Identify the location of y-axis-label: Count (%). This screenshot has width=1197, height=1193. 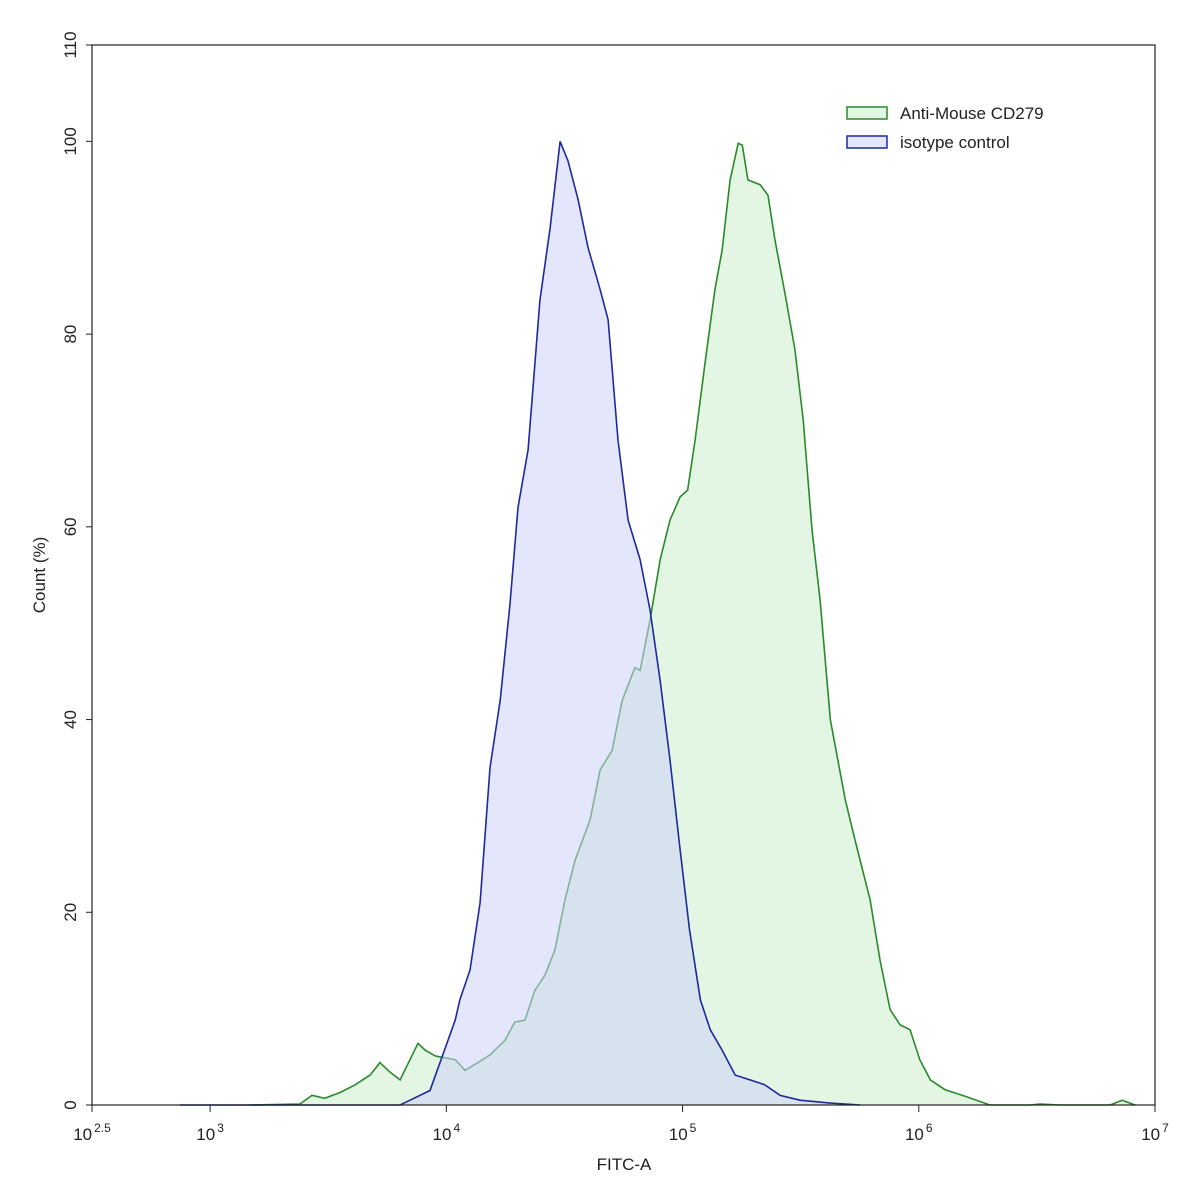
(39, 575).